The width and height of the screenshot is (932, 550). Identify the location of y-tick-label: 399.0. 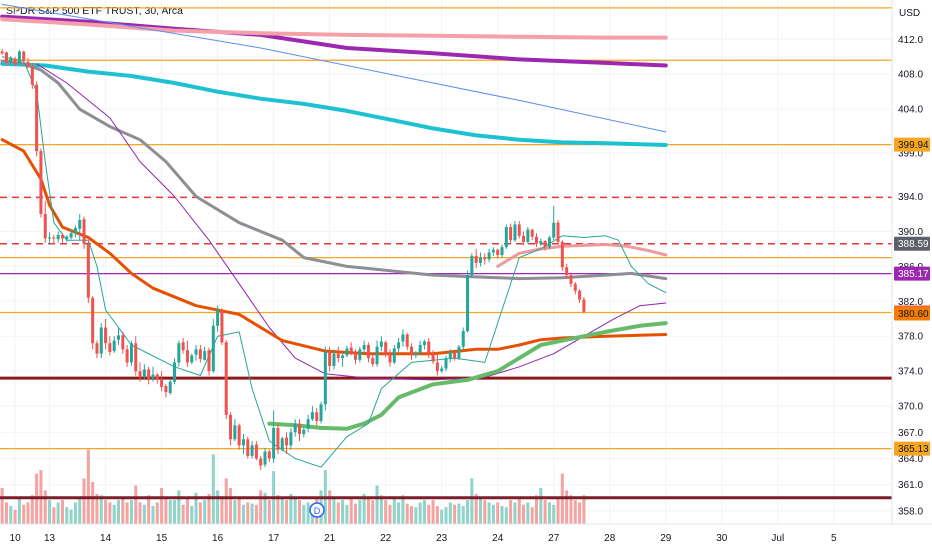
(910, 153).